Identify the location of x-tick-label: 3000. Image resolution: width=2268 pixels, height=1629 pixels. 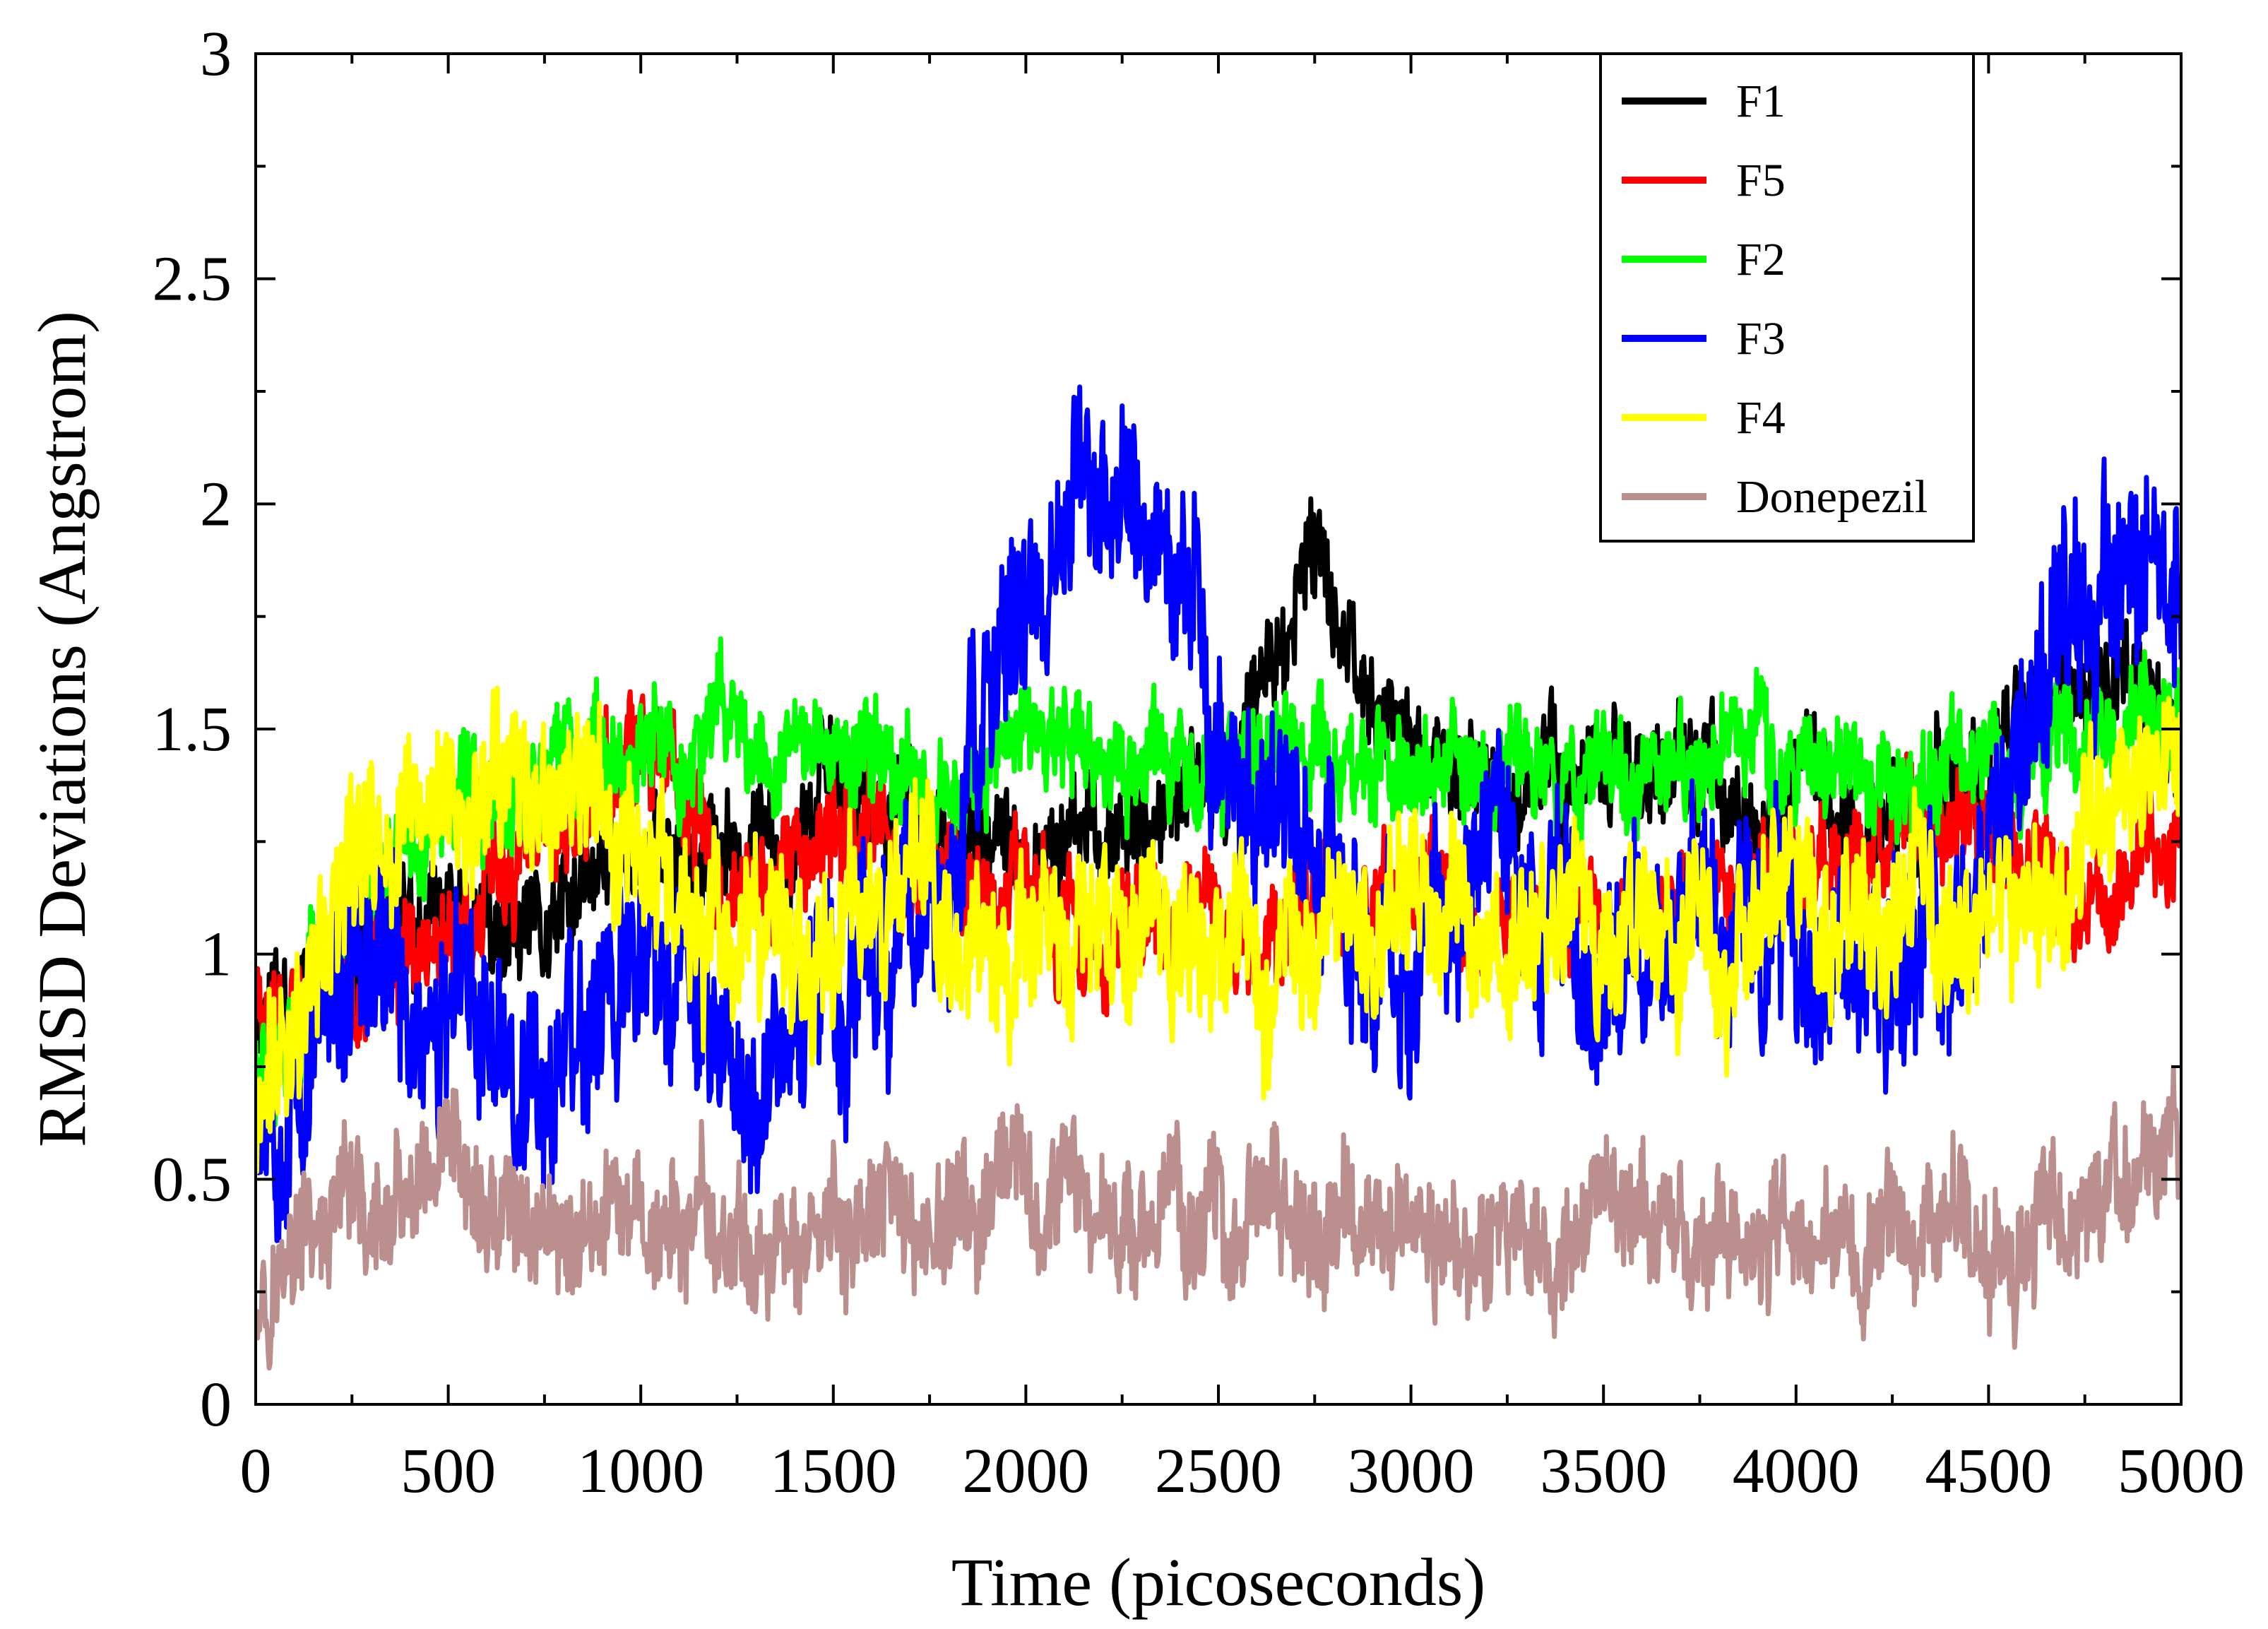
(1411, 1471).